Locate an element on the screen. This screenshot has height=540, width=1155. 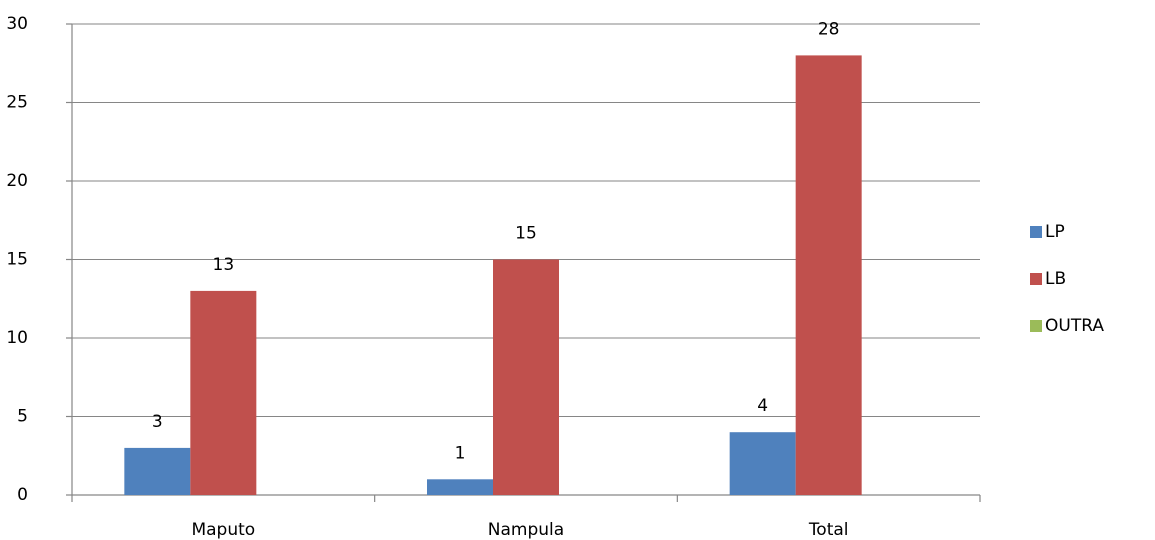
y-tick-label: 5 is located at coordinates (22, 417).